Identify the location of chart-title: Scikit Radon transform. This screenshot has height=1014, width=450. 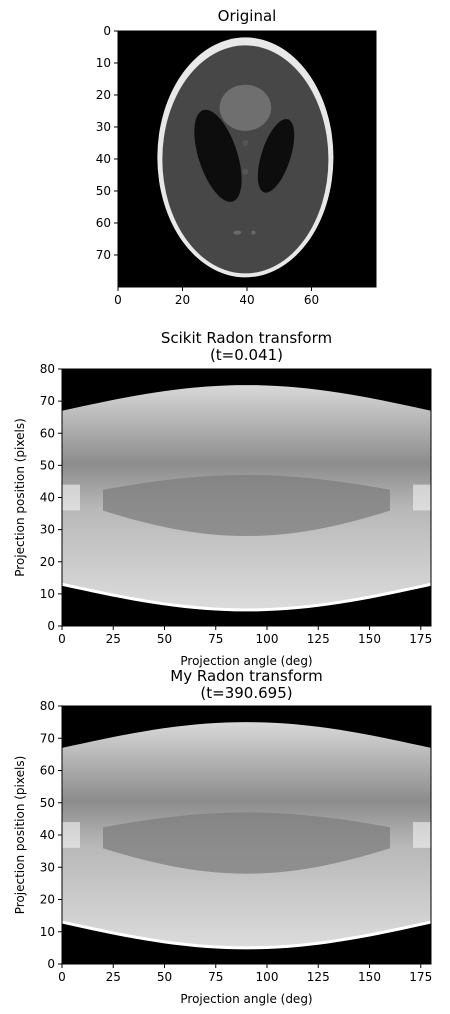
(246, 338).